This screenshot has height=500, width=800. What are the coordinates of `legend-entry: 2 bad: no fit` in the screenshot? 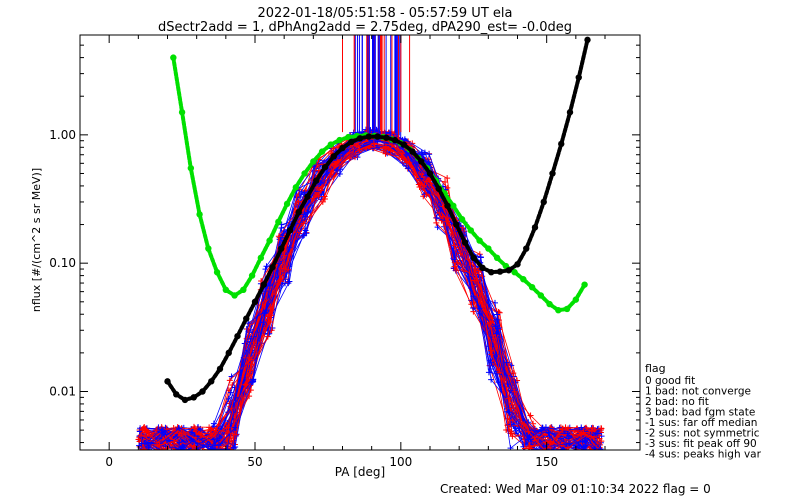 It's located at (677, 402).